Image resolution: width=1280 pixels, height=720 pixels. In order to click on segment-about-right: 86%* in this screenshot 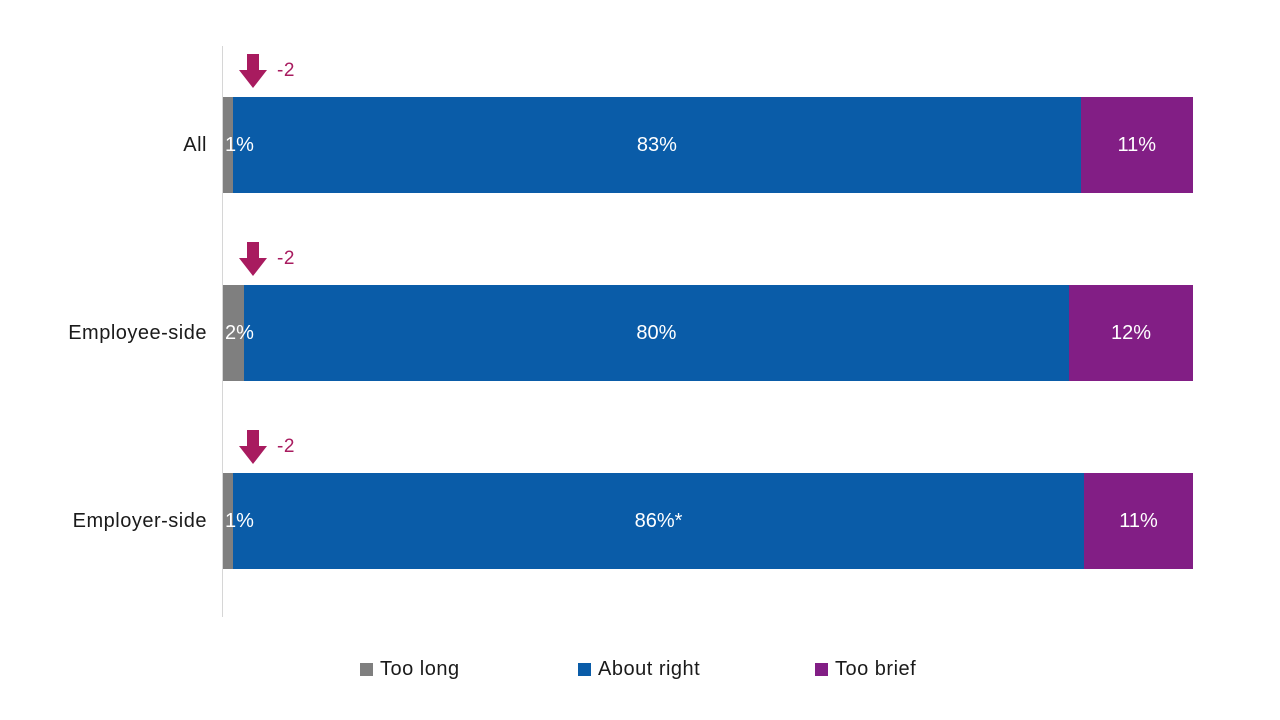, I will do `click(658, 521)`.